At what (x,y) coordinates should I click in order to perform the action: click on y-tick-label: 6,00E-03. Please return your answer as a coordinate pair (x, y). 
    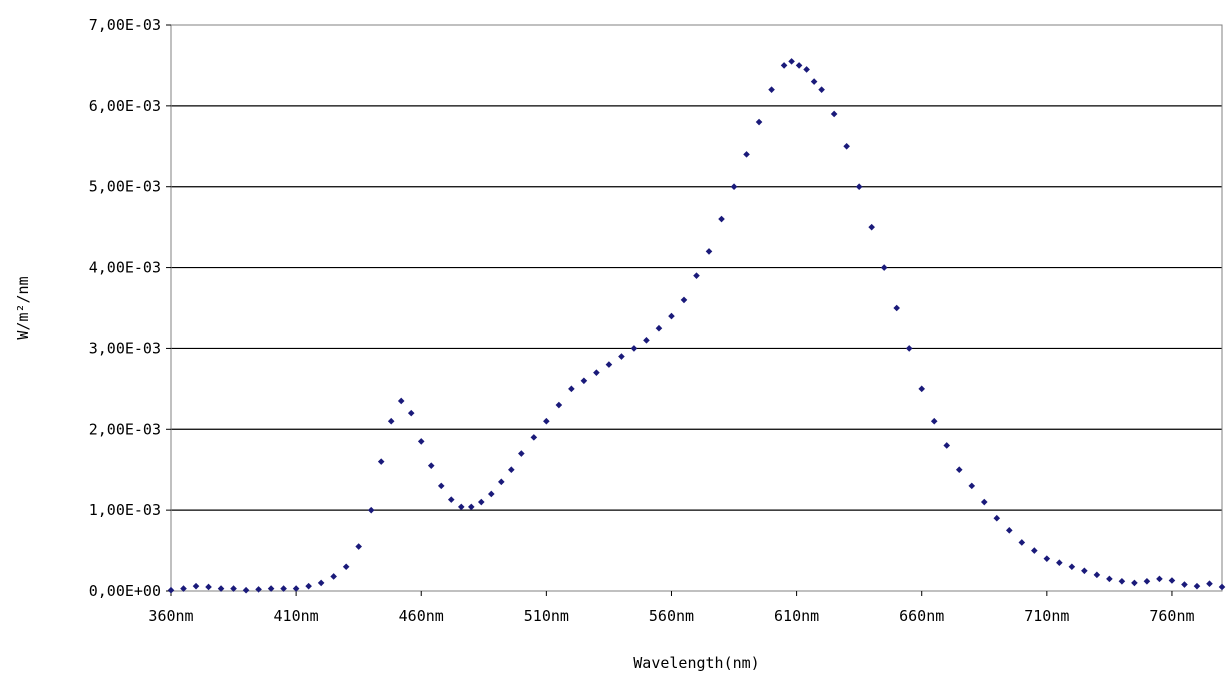
    Looking at the image, I should click on (125, 106).